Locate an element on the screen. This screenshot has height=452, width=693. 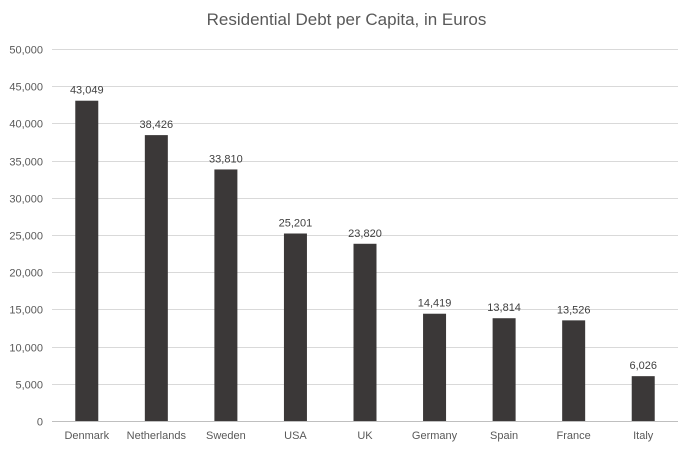
data-label: 33,810 is located at coordinates (226, 159).